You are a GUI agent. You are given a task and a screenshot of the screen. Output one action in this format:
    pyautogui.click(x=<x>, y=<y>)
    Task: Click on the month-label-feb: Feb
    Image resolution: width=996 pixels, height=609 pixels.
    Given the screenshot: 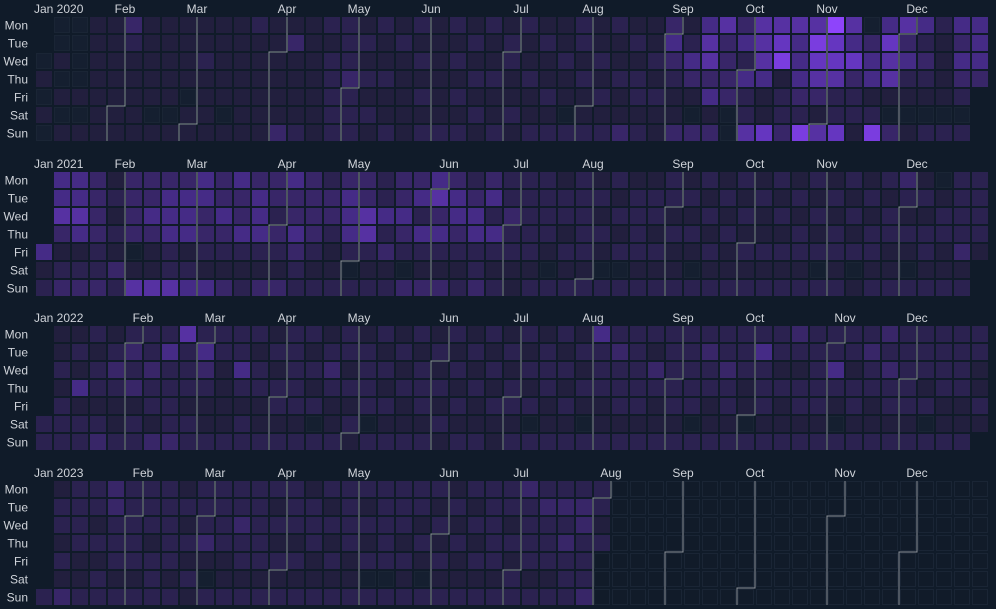 What is the action you would take?
    pyautogui.click(x=143, y=473)
    